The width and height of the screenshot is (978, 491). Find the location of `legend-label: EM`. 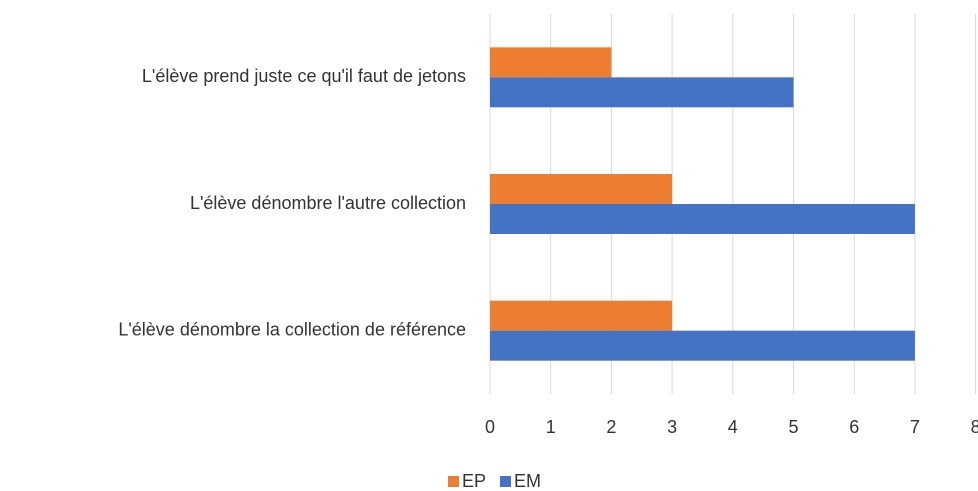

legend-label: EM is located at coordinates (527, 481).